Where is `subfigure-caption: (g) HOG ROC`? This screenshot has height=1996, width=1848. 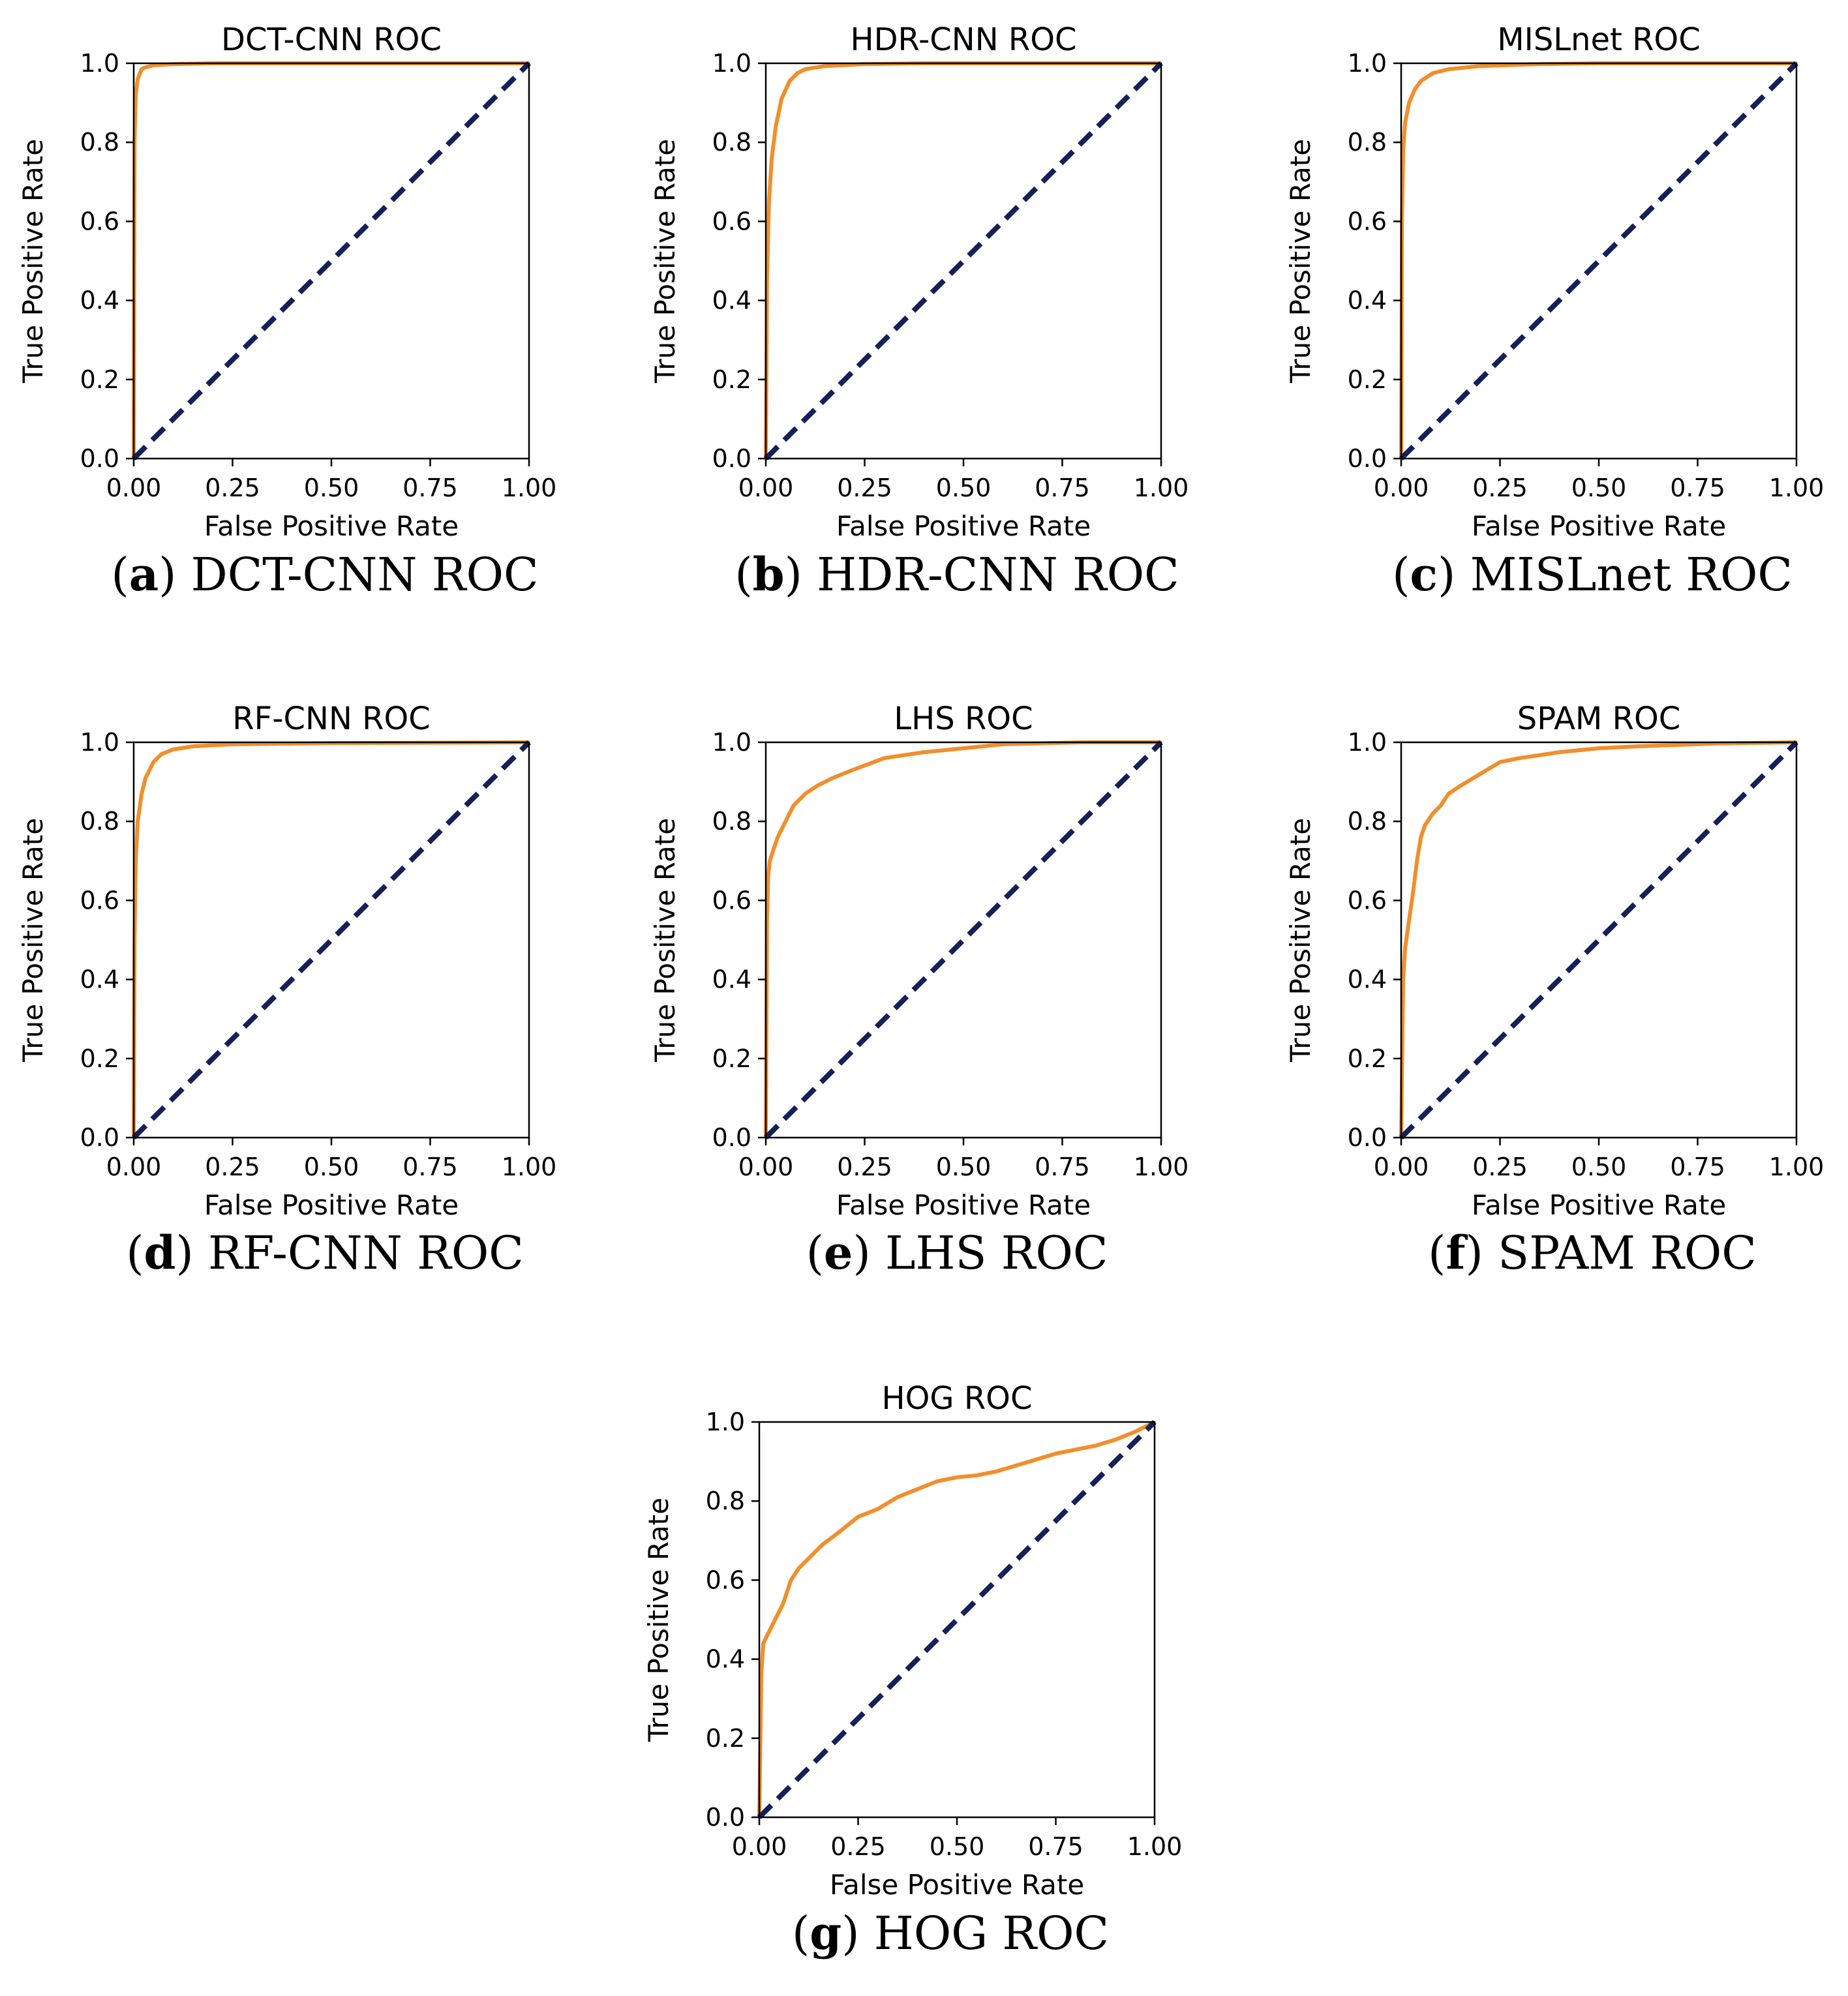
subfigure-caption: (g) HOG ROC is located at coordinates (950, 1933).